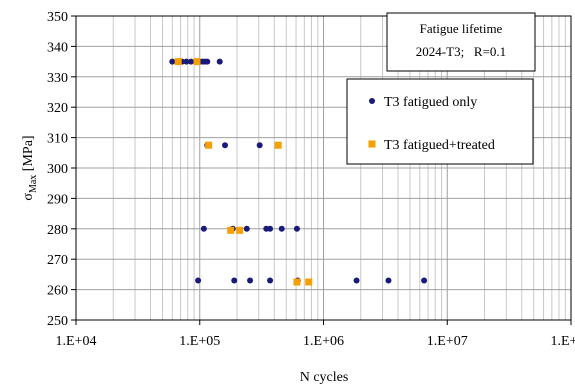 The width and height of the screenshot is (575, 389). What do you see at coordinates (461, 28) in the screenshot?
I see `annotation-line-1: Fatigue lifetime` at bounding box center [461, 28].